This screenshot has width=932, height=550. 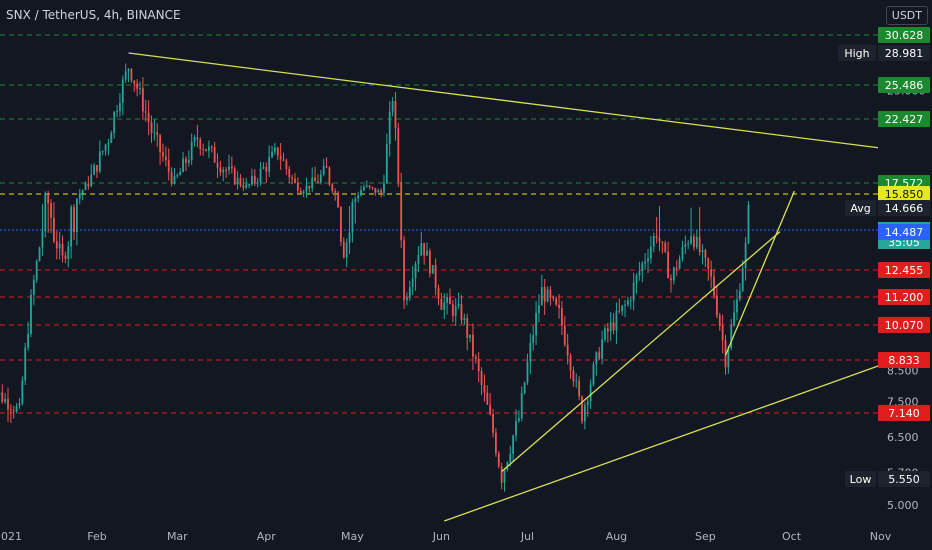 What do you see at coordinates (616, 536) in the screenshot?
I see `x-tick-label: Aug` at bounding box center [616, 536].